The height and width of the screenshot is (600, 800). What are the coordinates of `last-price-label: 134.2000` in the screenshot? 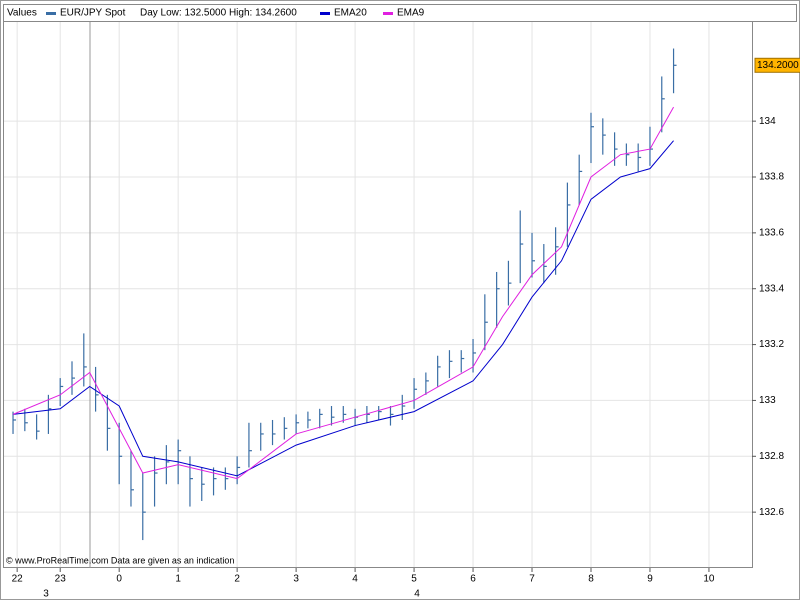 It's located at (778, 65).